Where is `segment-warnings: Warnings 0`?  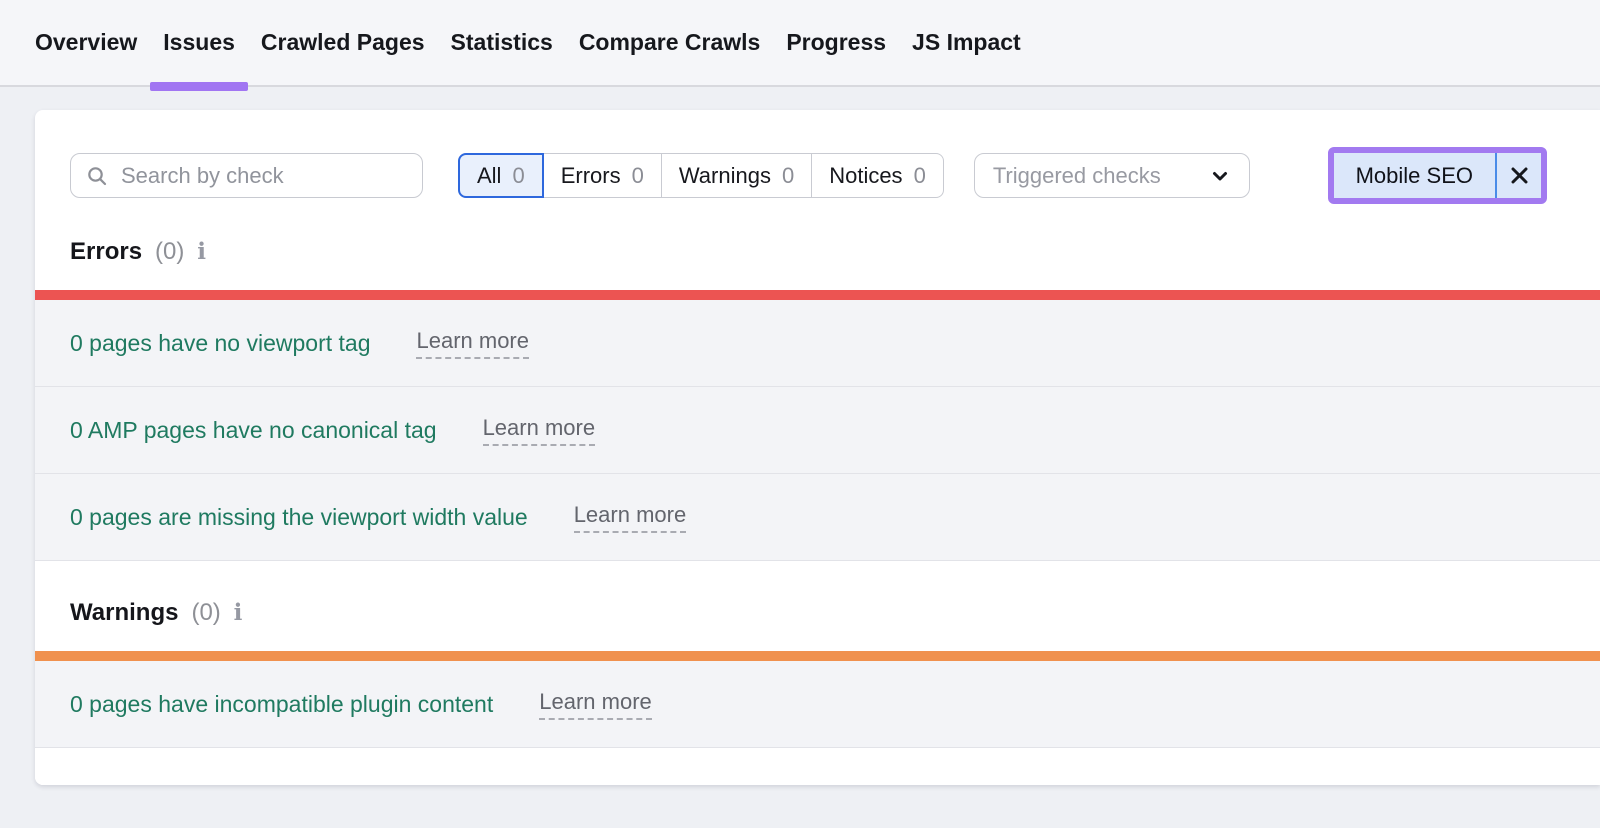 segment-warnings: Warnings 0 is located at coordinates (736, 175).